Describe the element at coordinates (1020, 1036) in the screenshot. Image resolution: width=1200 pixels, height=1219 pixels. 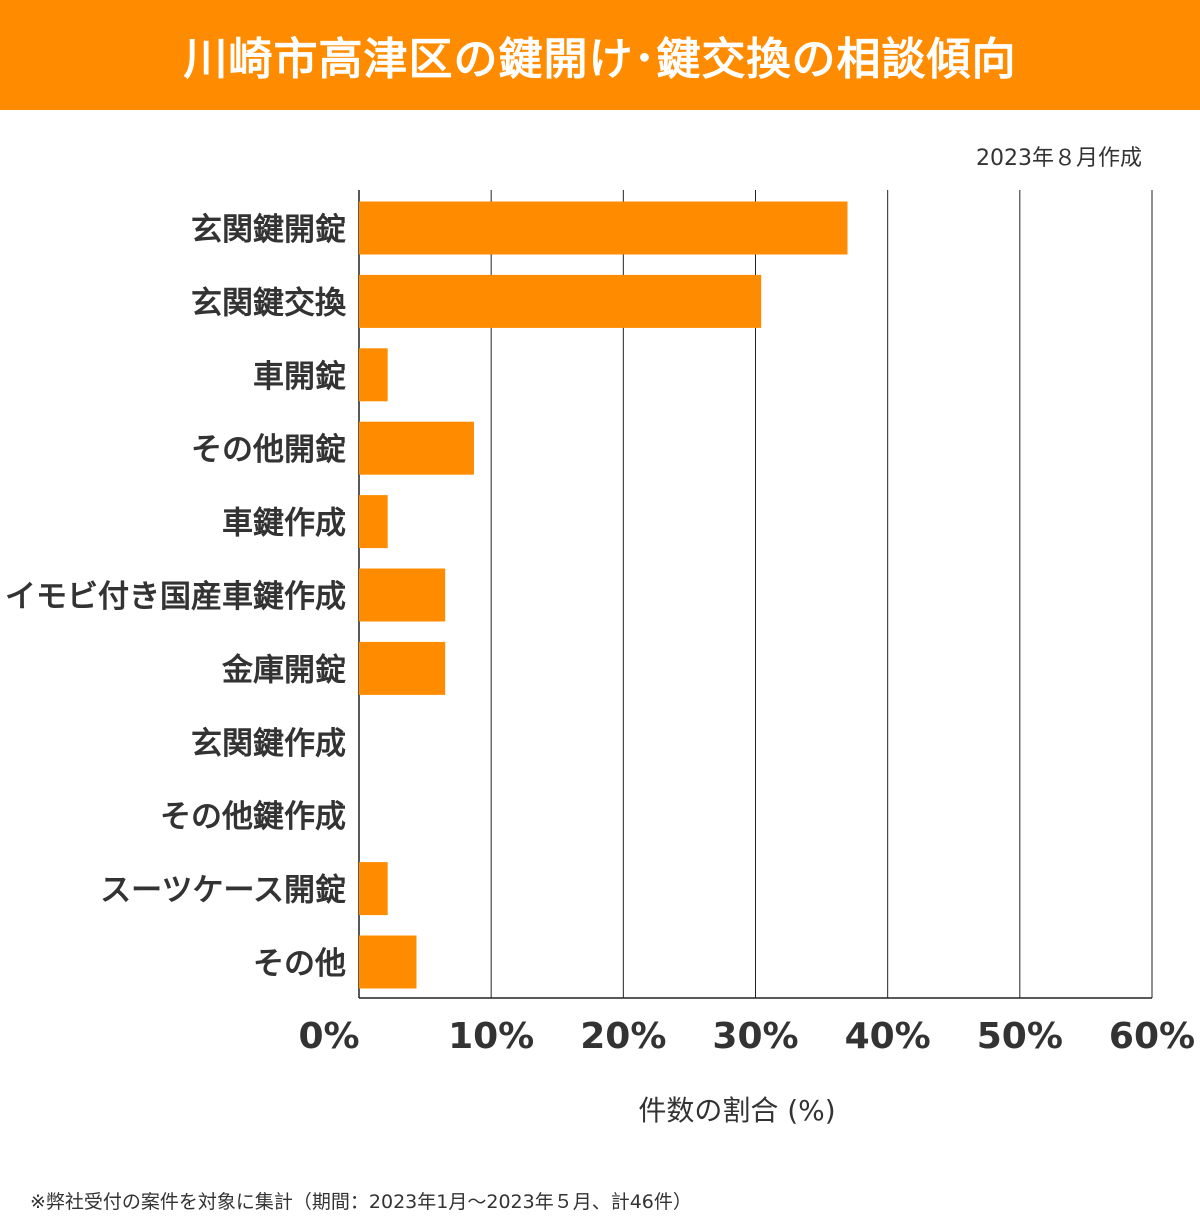
I see `x-tick-label: 50%` at that location.